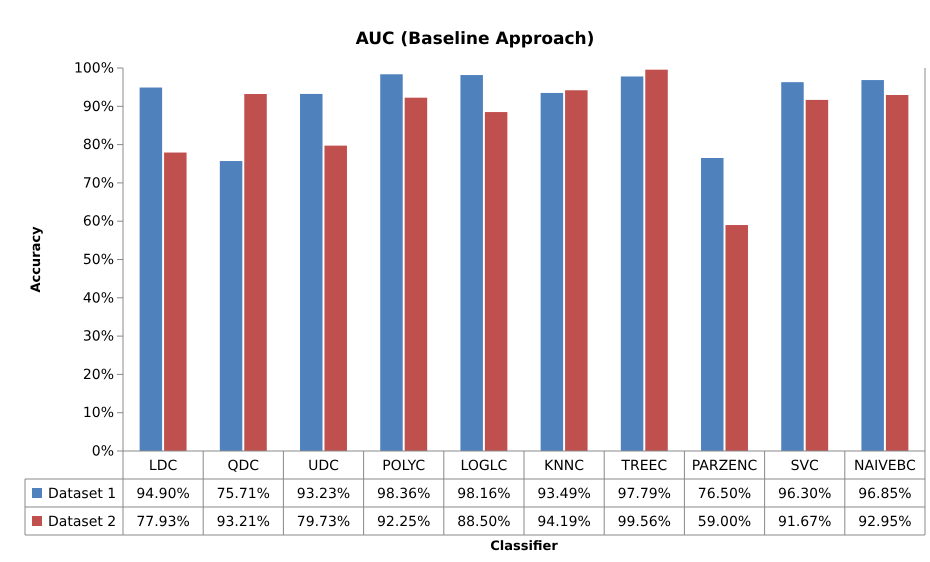 This screenshot has width=930, height=562. What do you see at coordinates (243, 494) in the screenshot?
I see `data-label: 75.71%` at bounding box center [243, 494].